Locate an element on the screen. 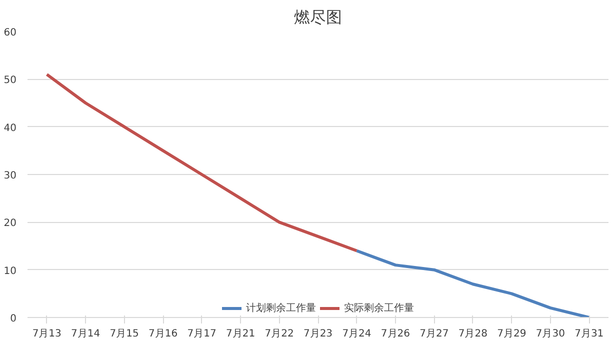  y-tick-label: 10 is located at coordinates (10, 271).